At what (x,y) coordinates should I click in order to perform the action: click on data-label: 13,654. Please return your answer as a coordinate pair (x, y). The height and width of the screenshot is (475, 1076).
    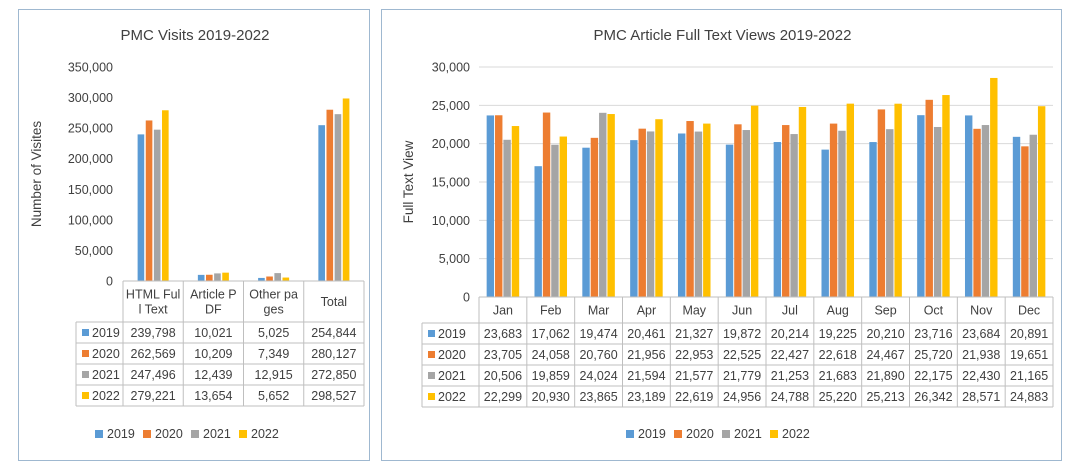
    Looking at the image, I should click on (213, 396).